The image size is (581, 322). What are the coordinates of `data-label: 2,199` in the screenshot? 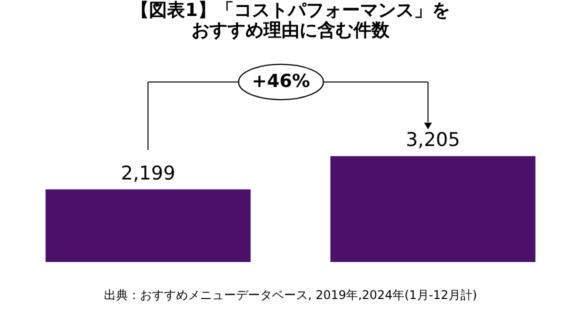 It's located at (148, 173).